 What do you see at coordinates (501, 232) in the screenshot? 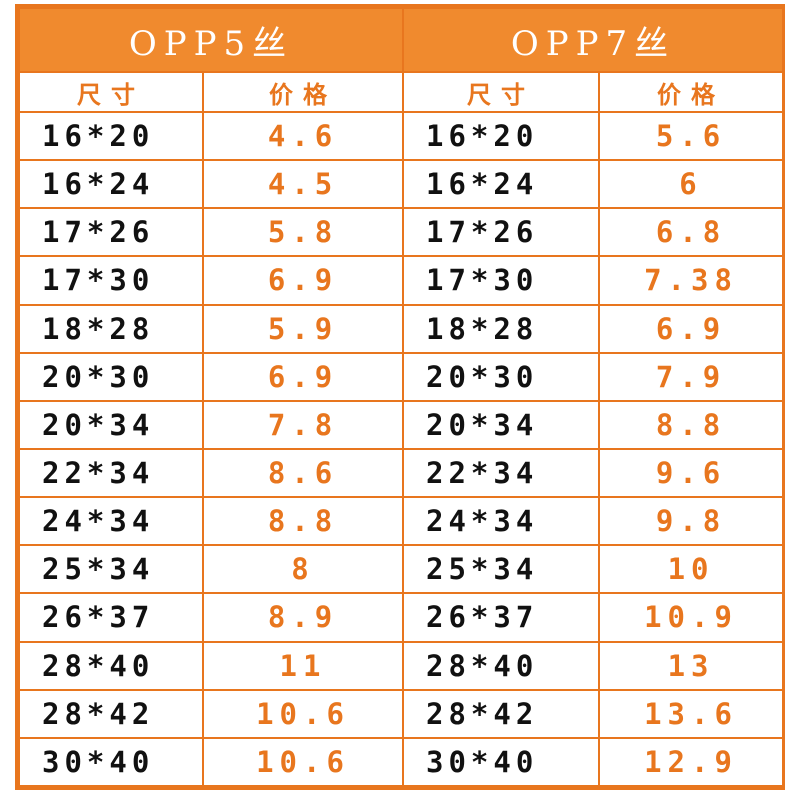
I see `opp7-size-cell: 17*26` at bounding box center [501, 232].